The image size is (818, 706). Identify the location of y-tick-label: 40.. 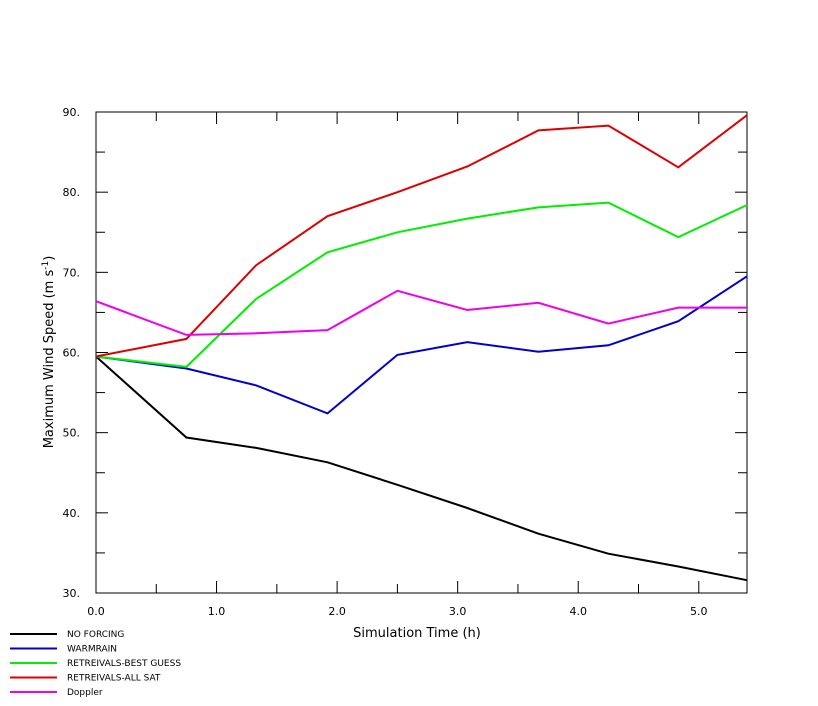
(72, 513).